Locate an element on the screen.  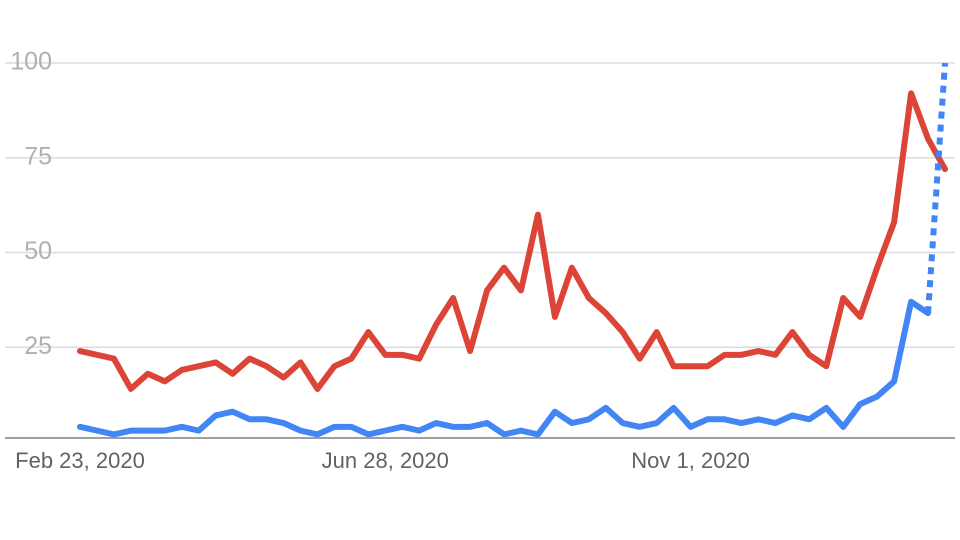
partial-segment is located at coordinates (936, 188).